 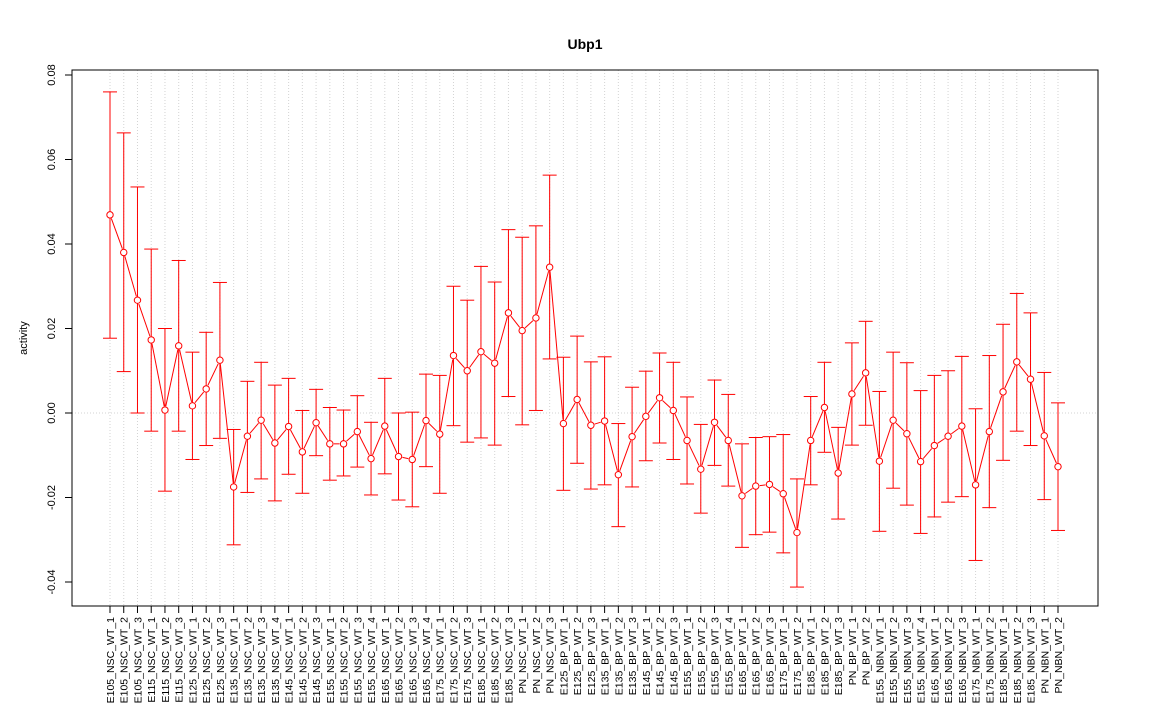 What do you see at coordinates (24, 338) in the screenshot?
I see `y-axis-label: activity` at bounding box center [24, 338].